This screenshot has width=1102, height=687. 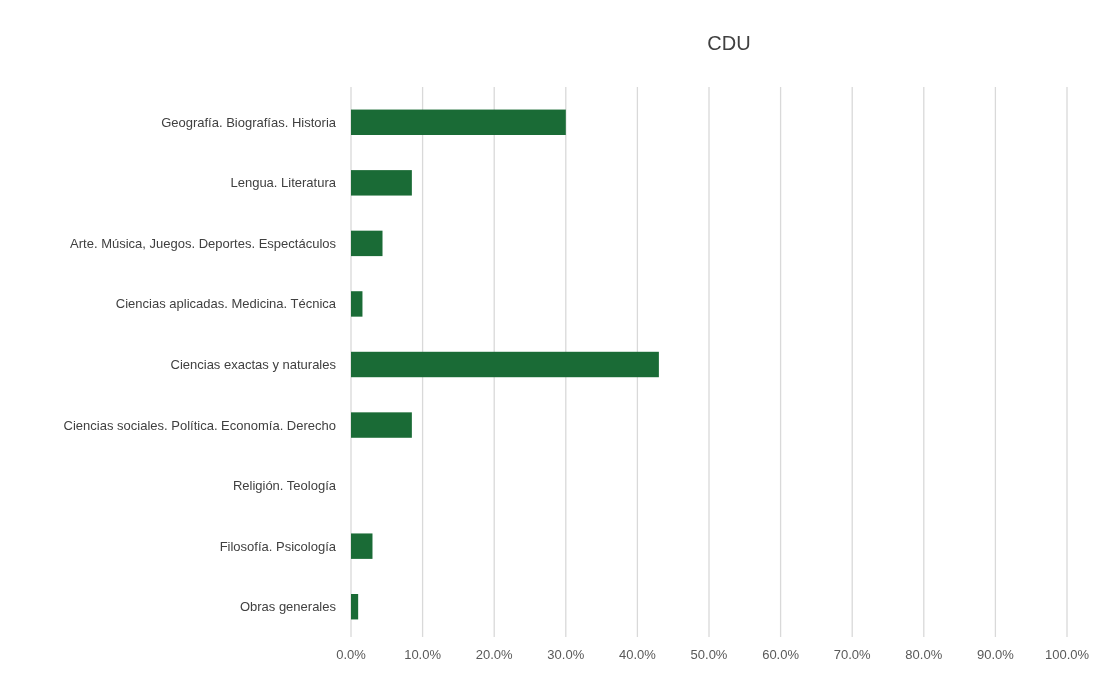 What do you see at coordinates (781, 654) in the screenshot?
I see `x-tick-label: 60.0%` at bounding box center [781, 654].